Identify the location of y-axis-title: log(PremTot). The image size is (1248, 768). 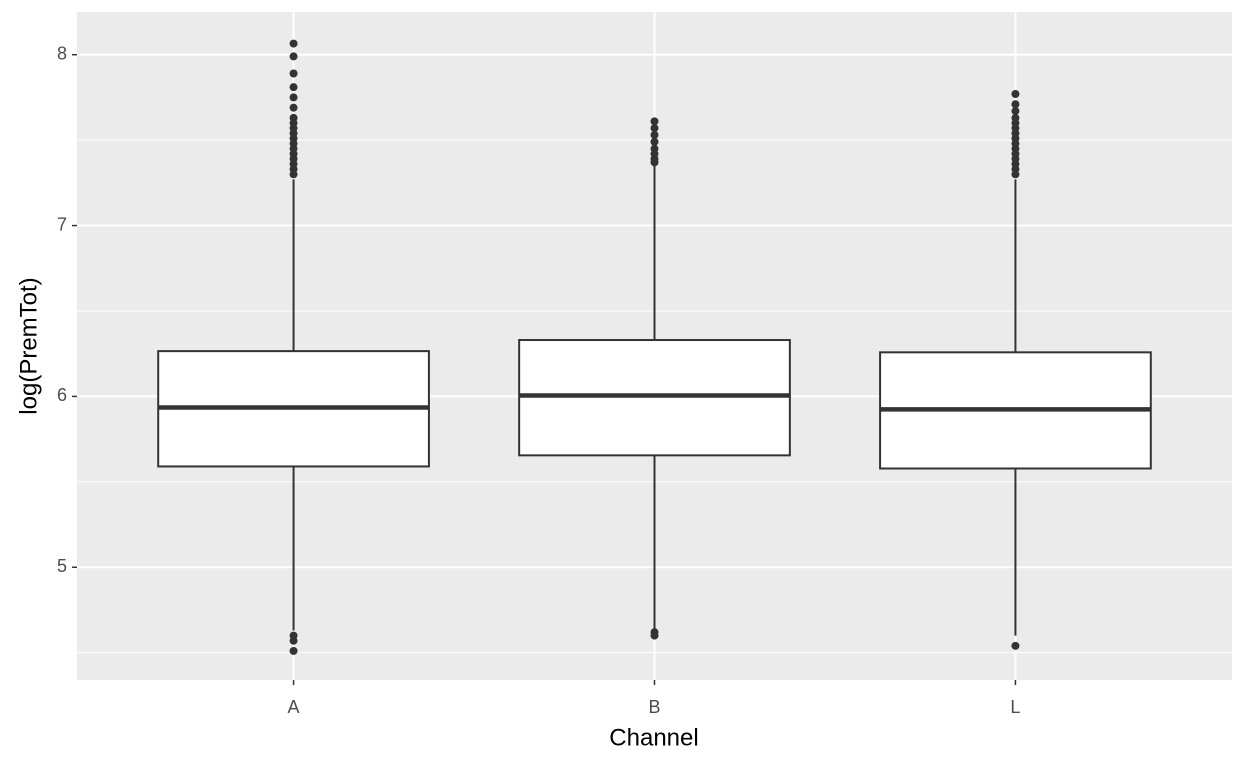
(28, 345).